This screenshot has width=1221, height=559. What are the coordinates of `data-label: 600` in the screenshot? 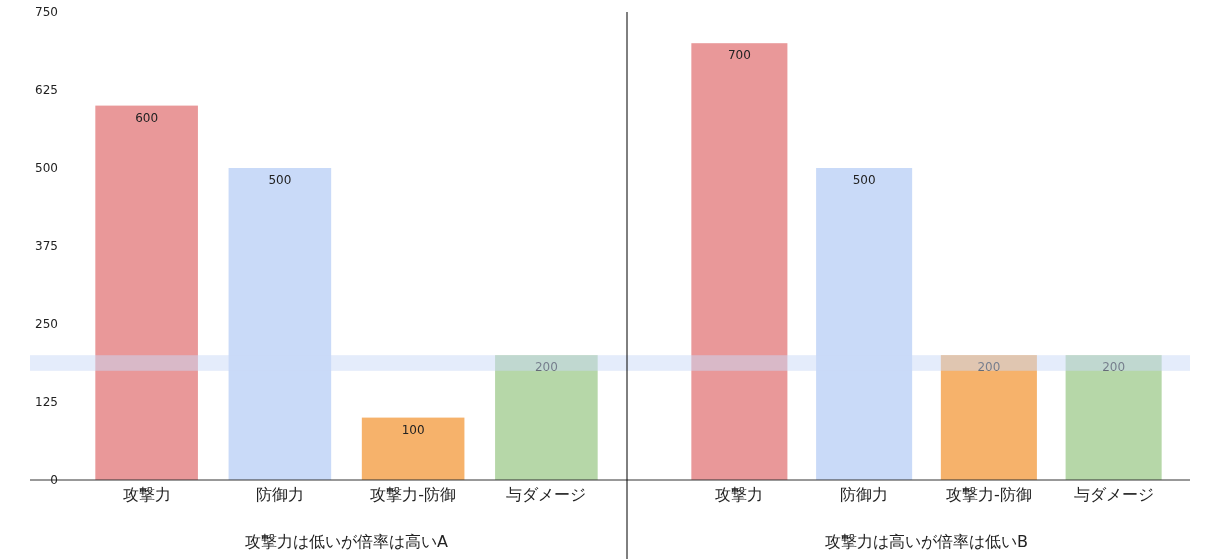 It's located at (147, 117).